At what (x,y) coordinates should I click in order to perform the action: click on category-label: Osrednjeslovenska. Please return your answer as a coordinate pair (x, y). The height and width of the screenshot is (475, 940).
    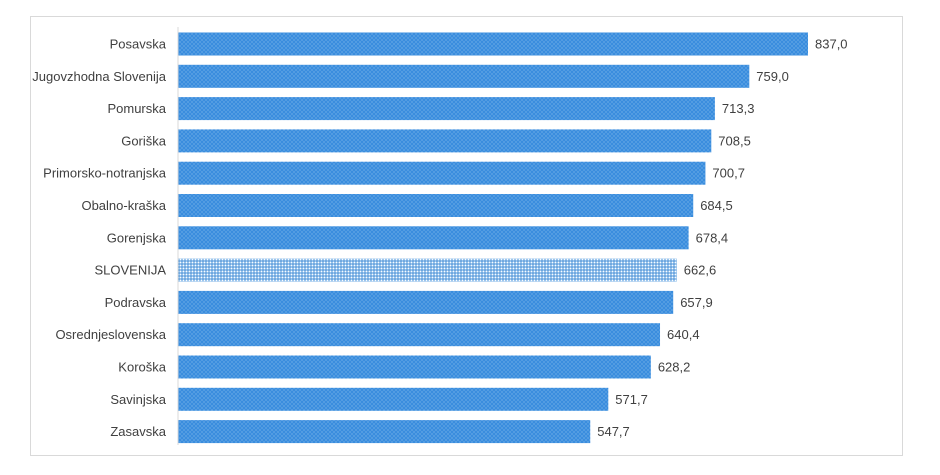
    Looking at the image, I should click on (110, 334).